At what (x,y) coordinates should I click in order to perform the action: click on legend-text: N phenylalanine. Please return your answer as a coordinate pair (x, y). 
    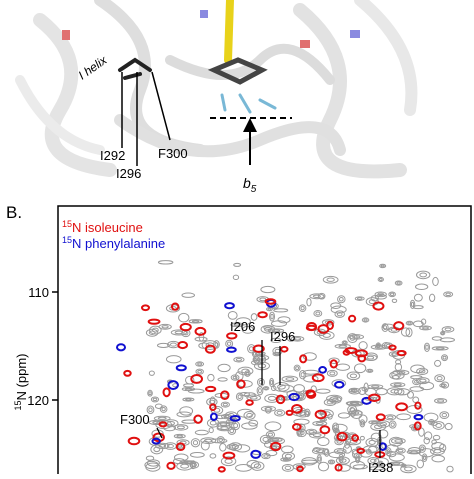
    Looking at the image, I should click on (118, 243).